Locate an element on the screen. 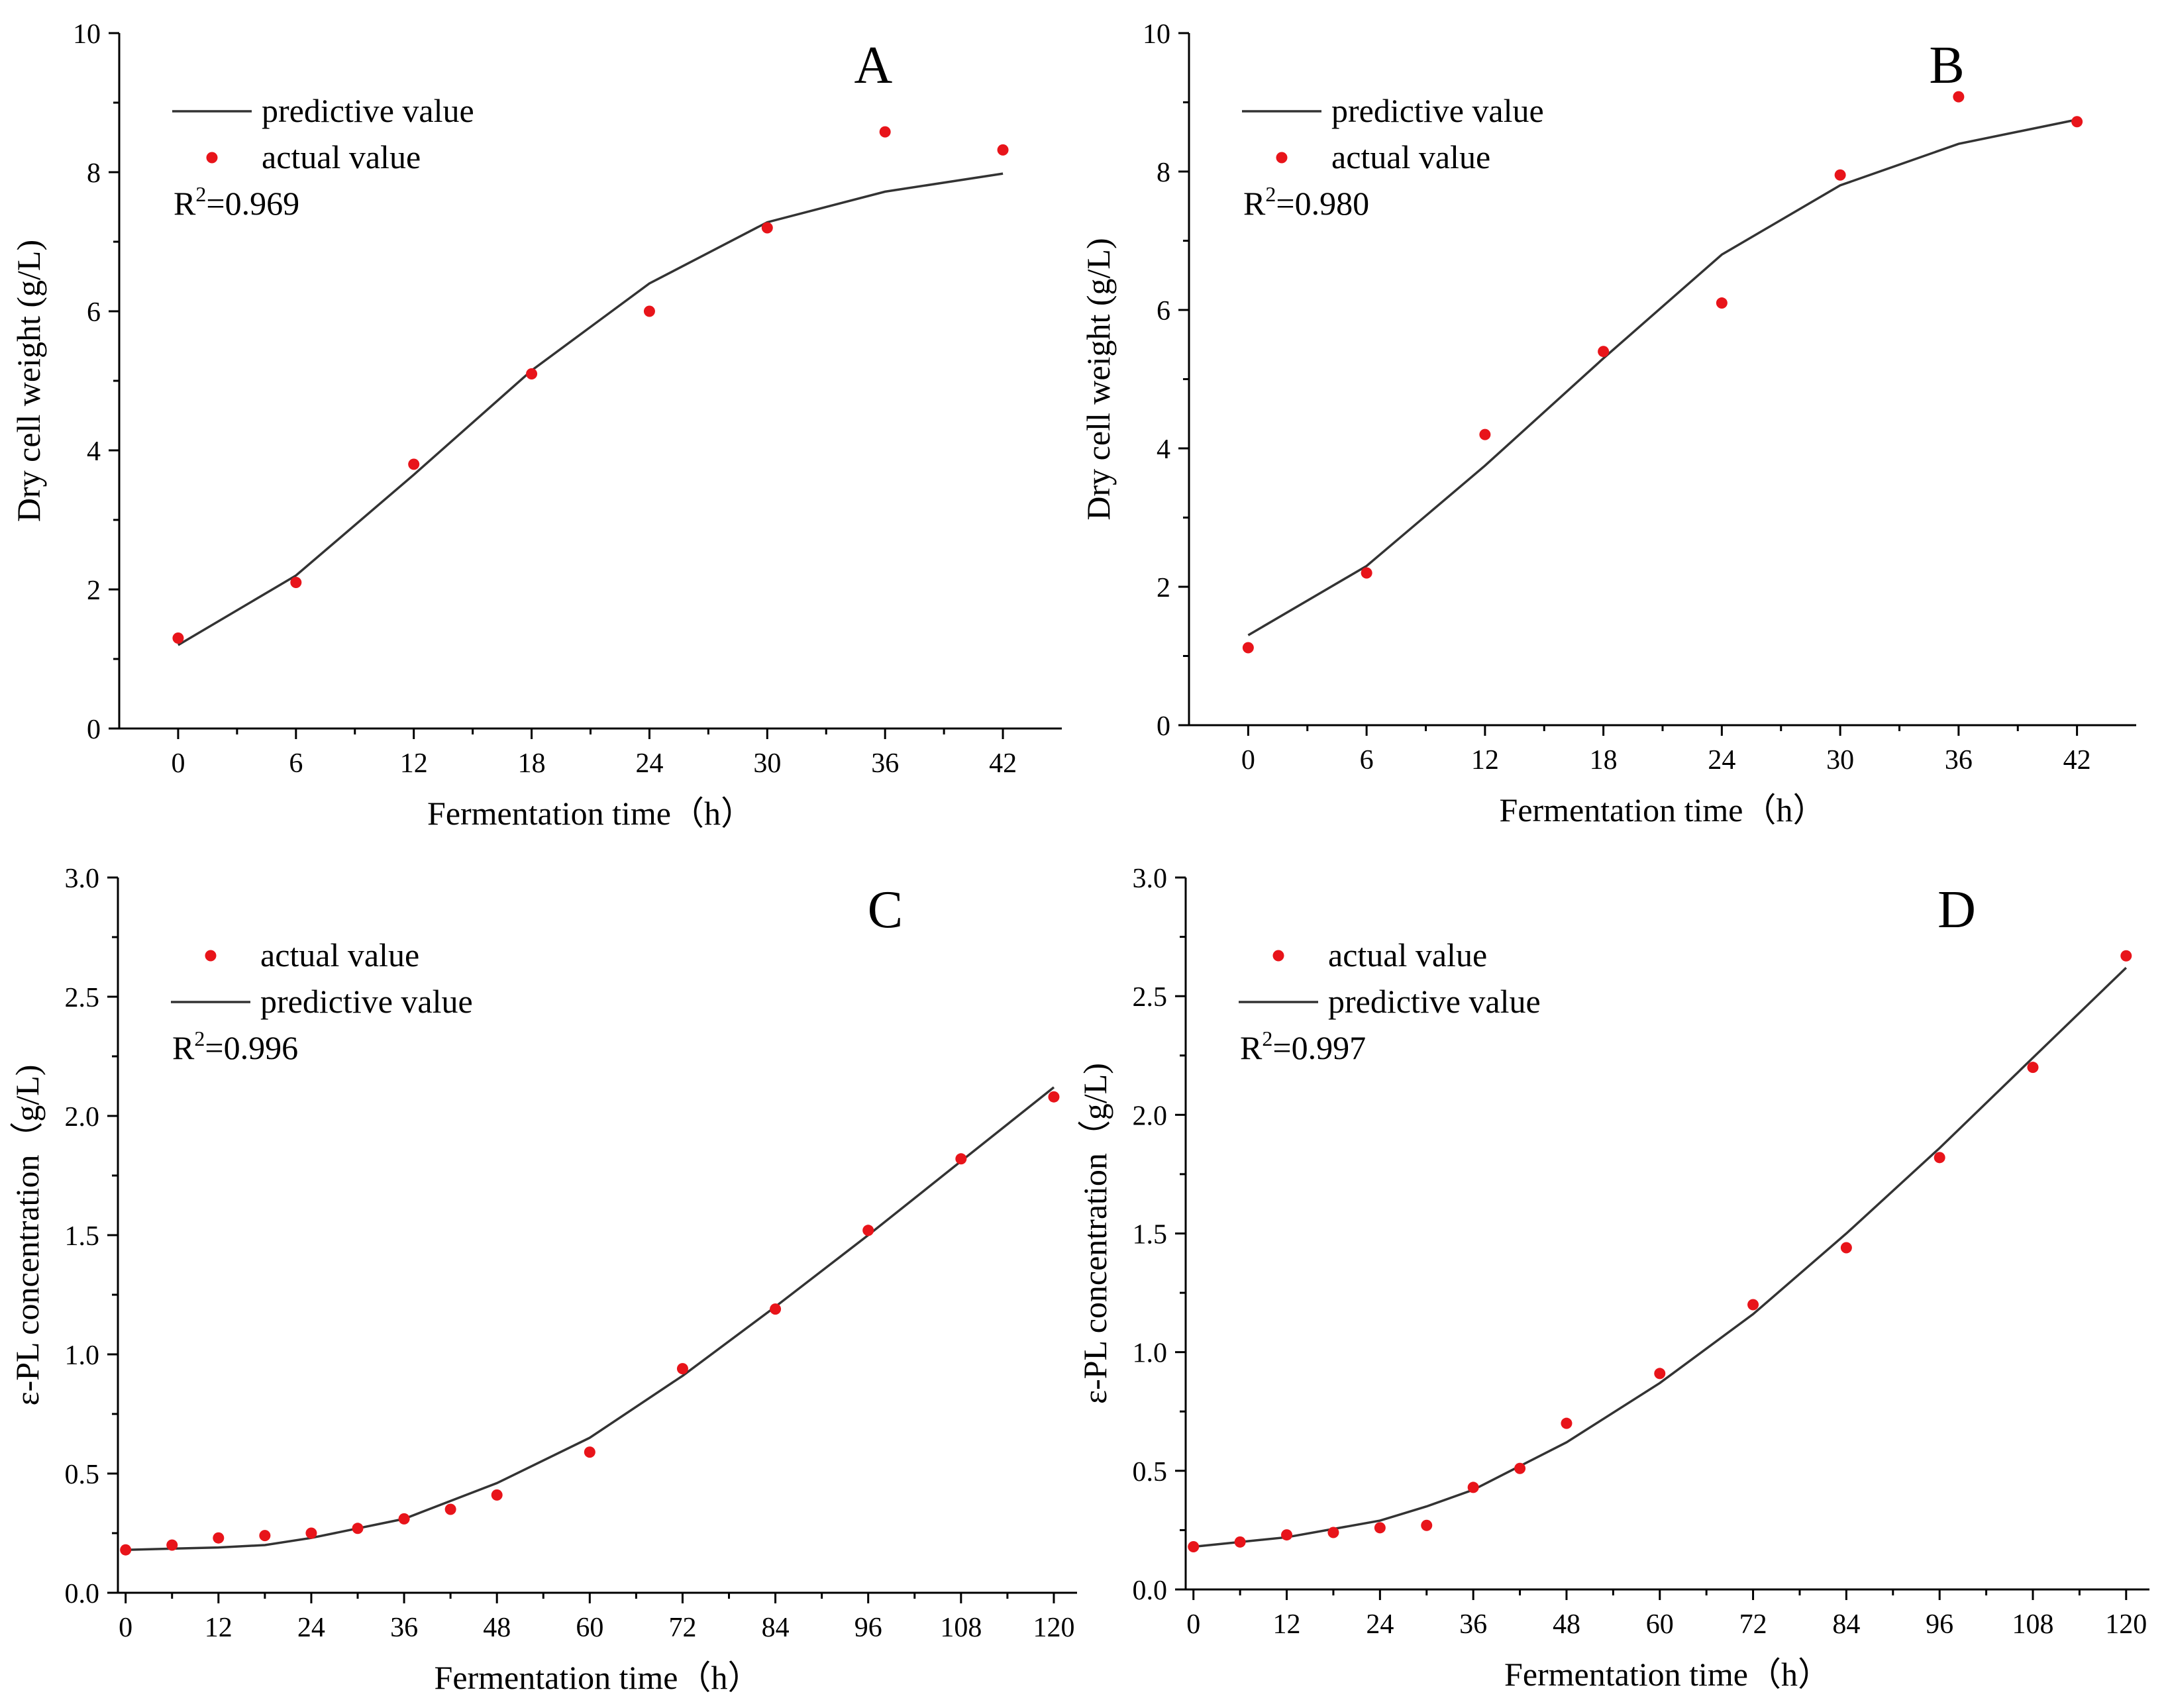 This screenshot has height=1708, width=2168. x-tick-label: 84 is located at coordinates (776, 1628).